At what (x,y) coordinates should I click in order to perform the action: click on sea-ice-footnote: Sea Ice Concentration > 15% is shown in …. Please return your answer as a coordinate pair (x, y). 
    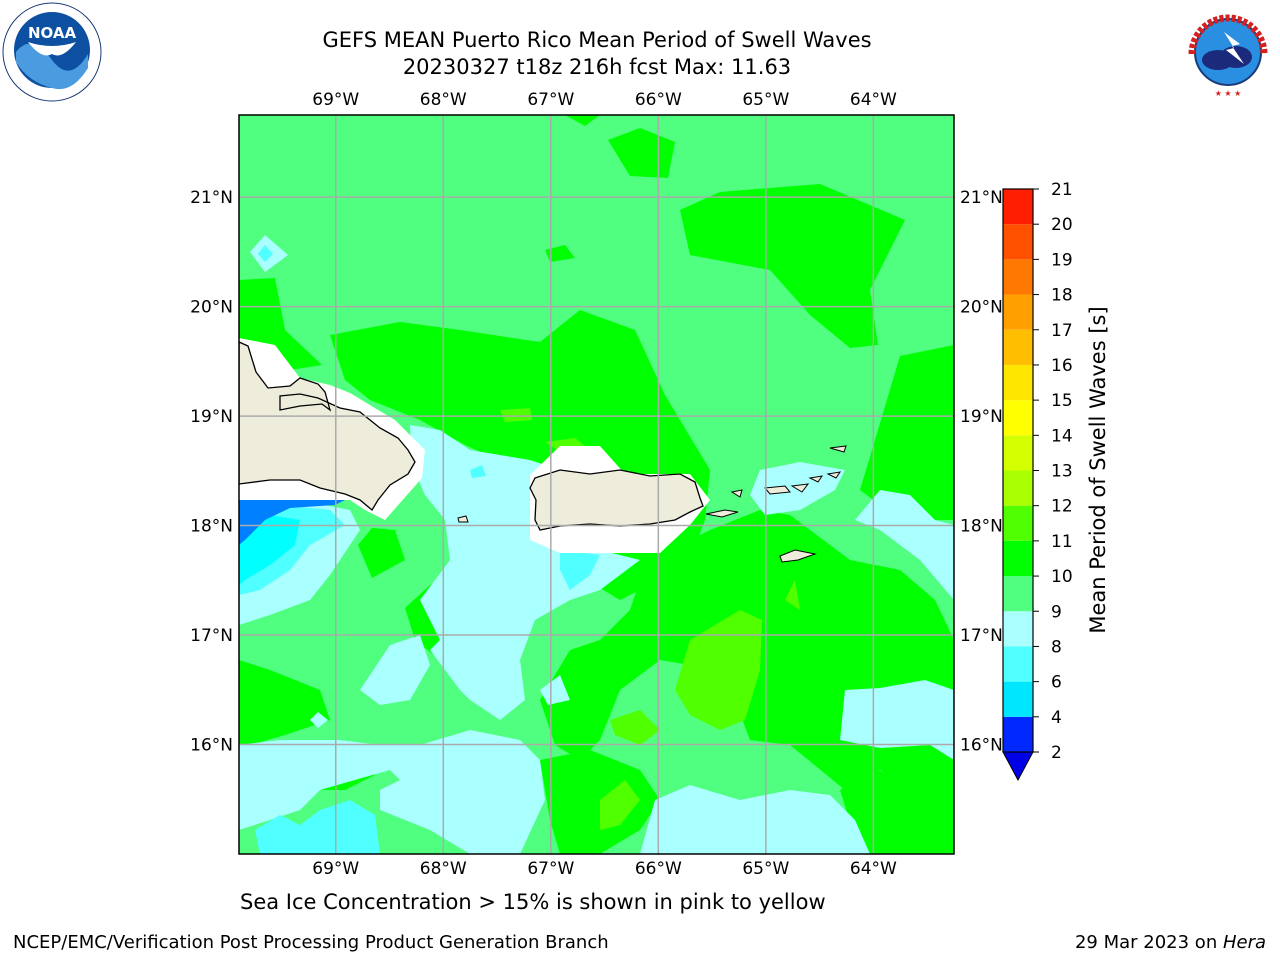
    Looking at the image, I should click on (533, 902).